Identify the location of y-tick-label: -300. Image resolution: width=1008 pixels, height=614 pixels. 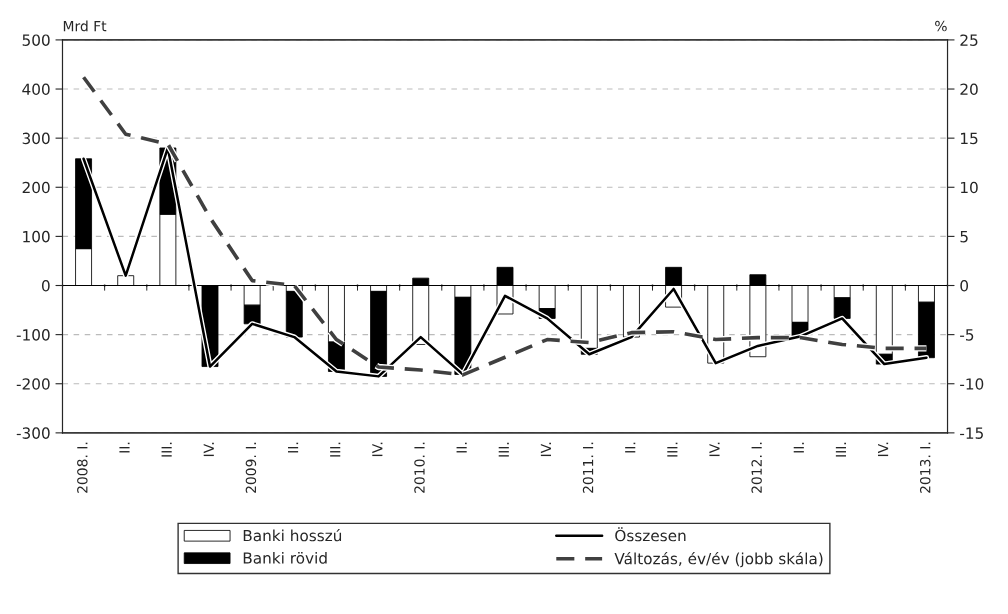
(33, 433).